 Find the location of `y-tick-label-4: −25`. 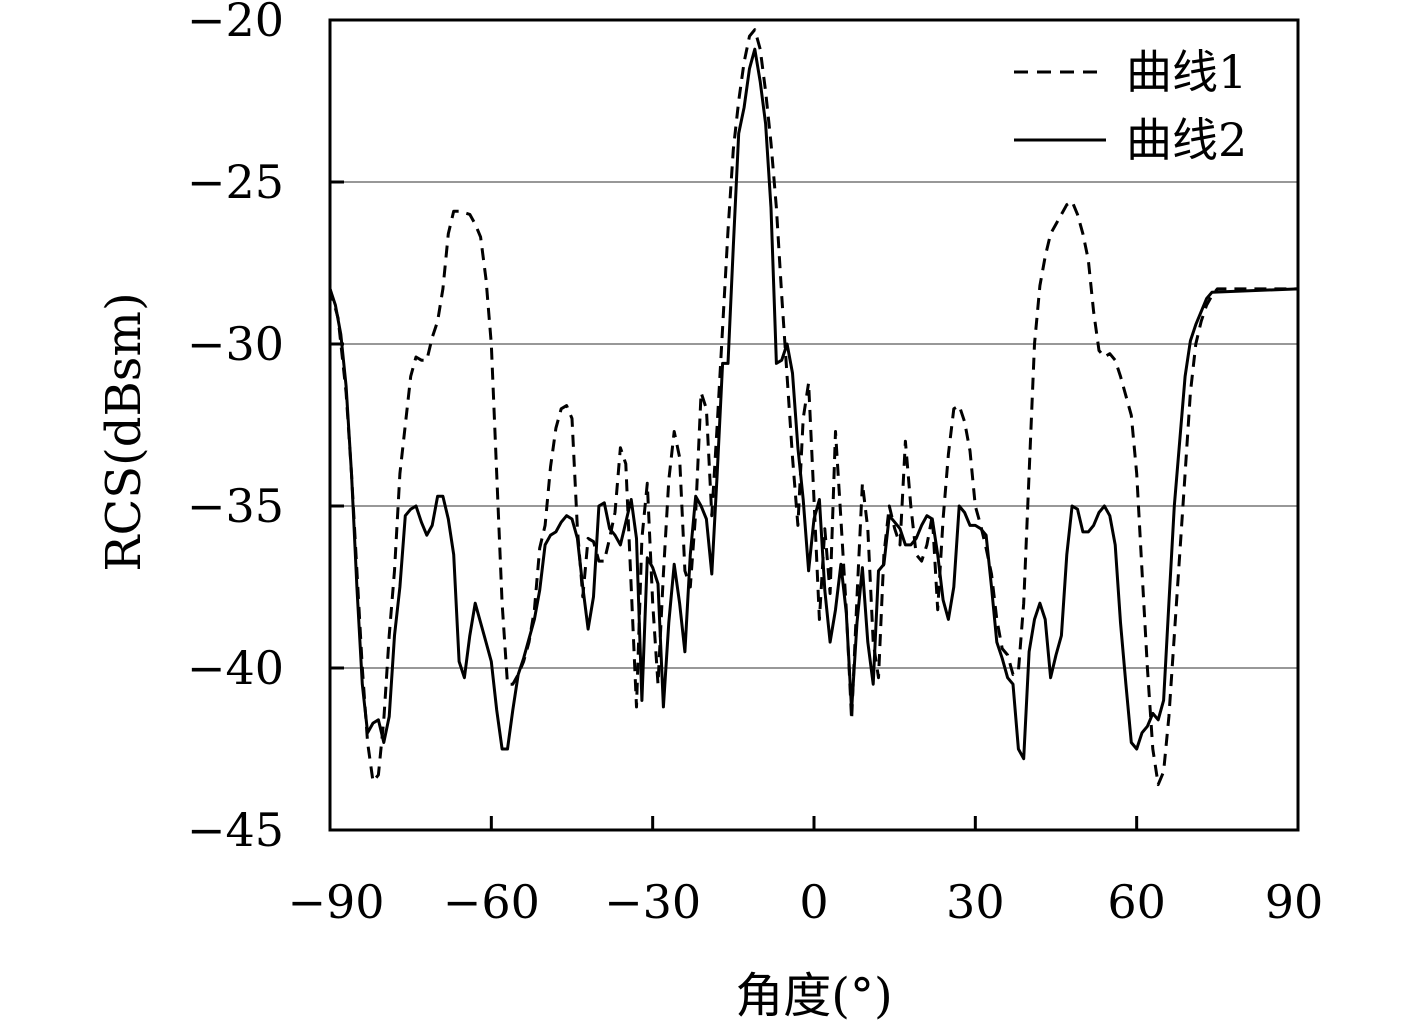

y-tick-label-4: −25 is located at coordinates (235, 182).